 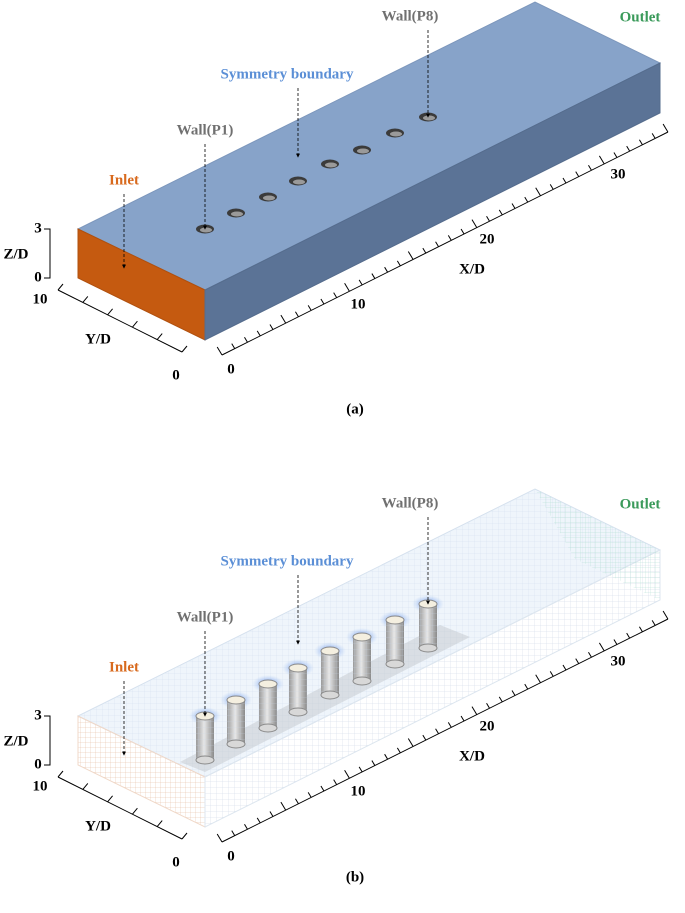 I want to click on caption: (b), so click(x=355, y=877).